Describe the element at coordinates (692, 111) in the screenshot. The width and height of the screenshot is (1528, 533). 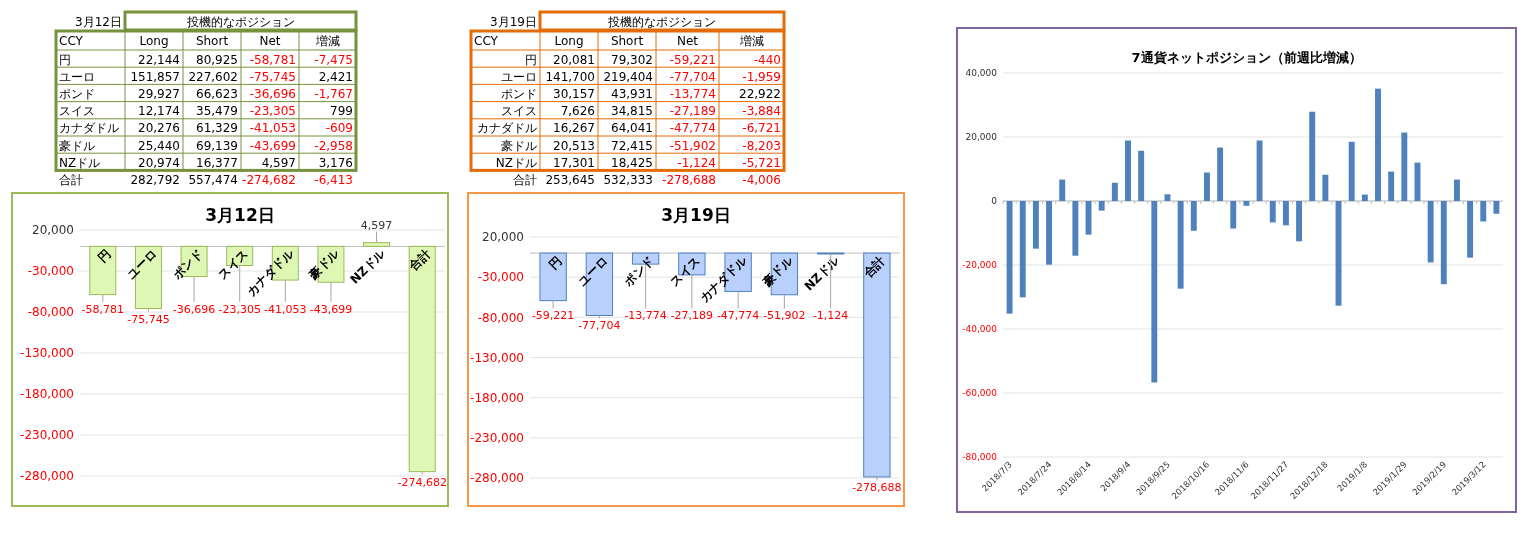
I see `data-label: -27,189` at that location.